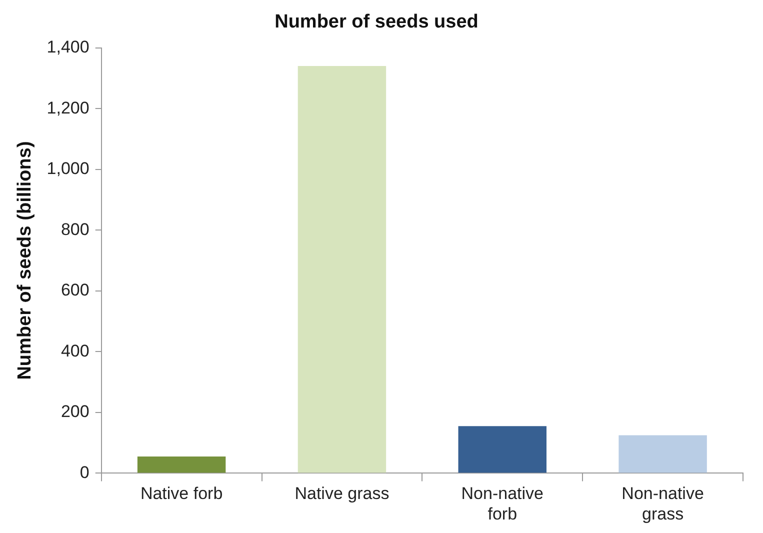 The height and width of the screenshot is (533, 763). Describe the element at coordinates (181, 494) in the screenshot. I see `x-tick-label: Native forb` at that location.